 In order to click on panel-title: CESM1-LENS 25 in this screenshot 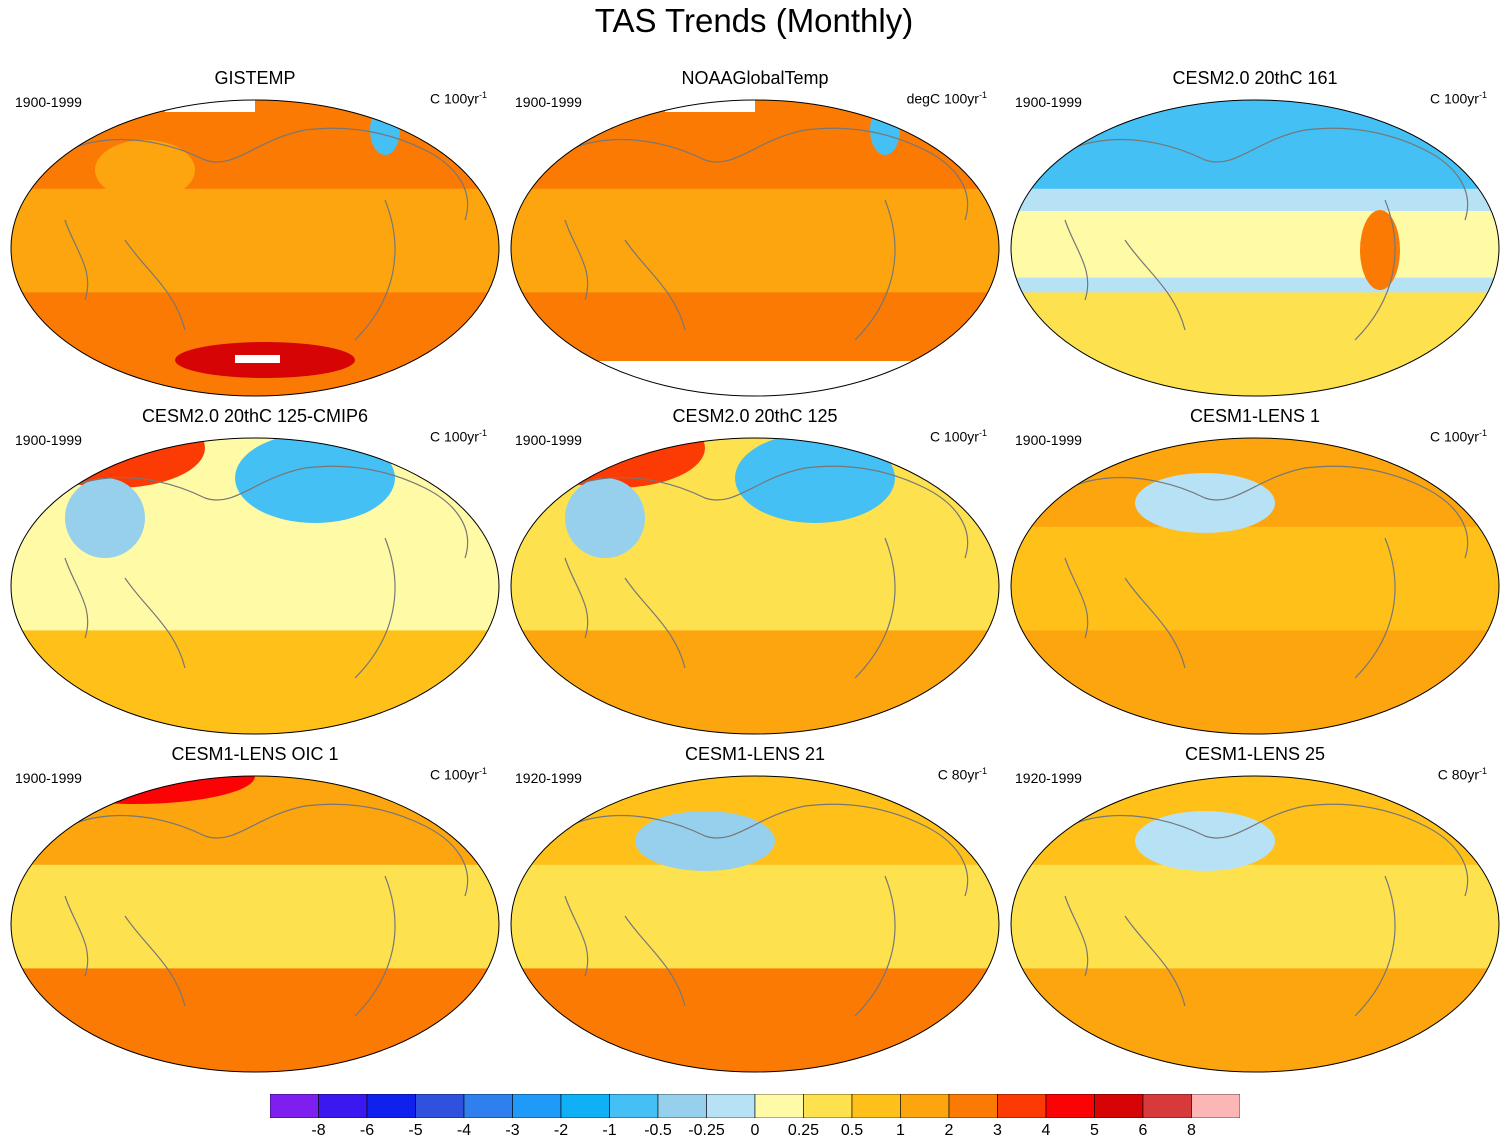, I will do `click(1255, 754)`.